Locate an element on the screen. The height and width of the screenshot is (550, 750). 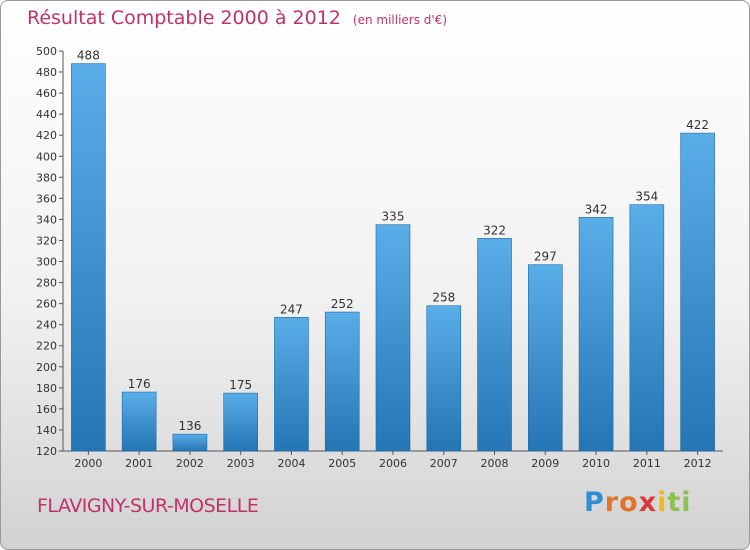
x-tick-label: 2006 is located at coordinates (393, 463).